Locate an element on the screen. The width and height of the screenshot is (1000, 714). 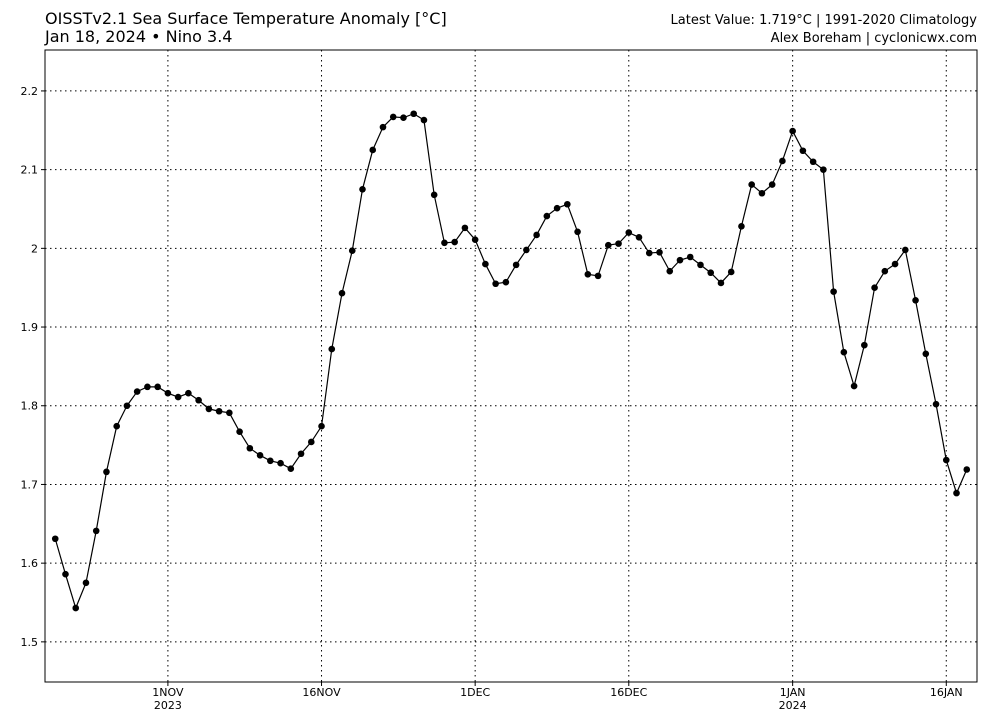
y-tick-label: 1.5 is located at coordinates (30, 642).